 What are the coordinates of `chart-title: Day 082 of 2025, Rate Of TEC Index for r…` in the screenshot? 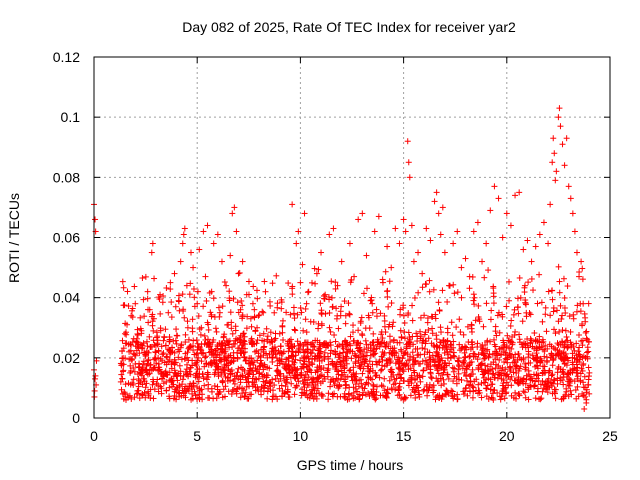 It's located at (349, 27).